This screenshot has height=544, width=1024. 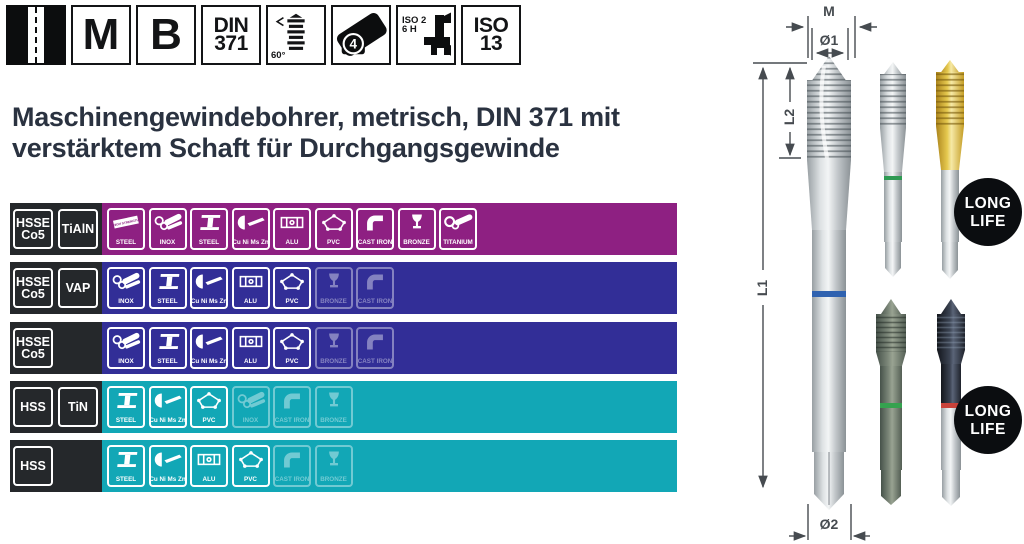 What do you see at coordinates (893, 169) in the screenshot?
I see `tap-variant-green-ring` at bounding box center [893, 169].